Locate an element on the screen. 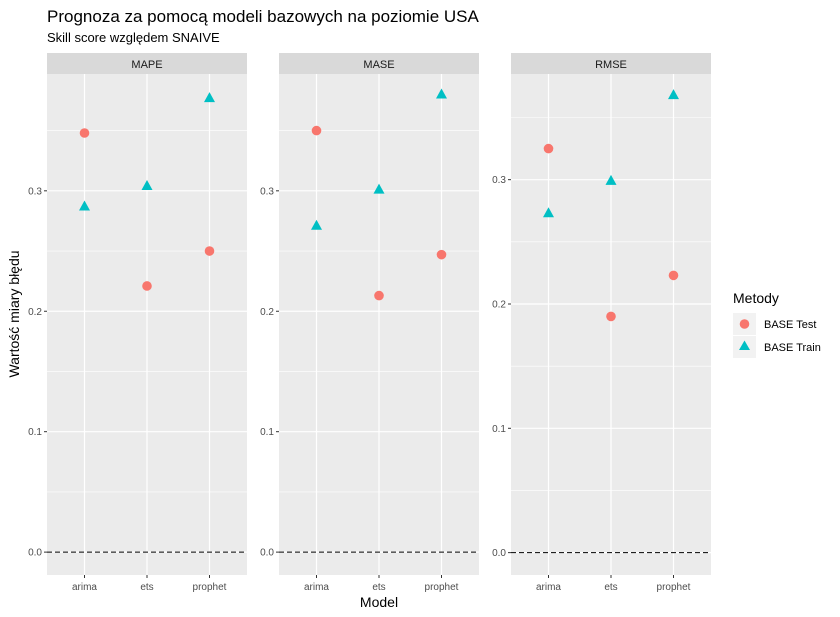 Image resolution: width=840 pixels, height=617 pixels. y-axis-label: Wartość miary błędu is located at coordinates (14, 313).